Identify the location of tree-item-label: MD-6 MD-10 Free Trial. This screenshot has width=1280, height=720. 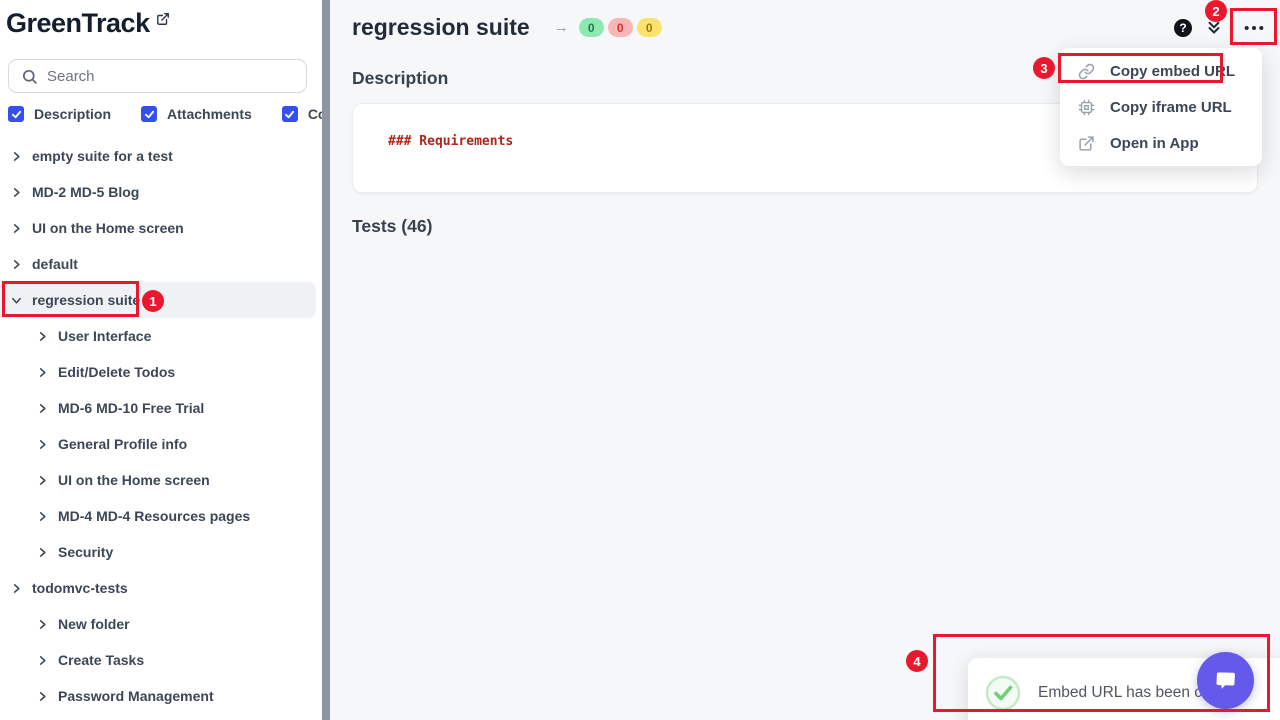
(131, 408).